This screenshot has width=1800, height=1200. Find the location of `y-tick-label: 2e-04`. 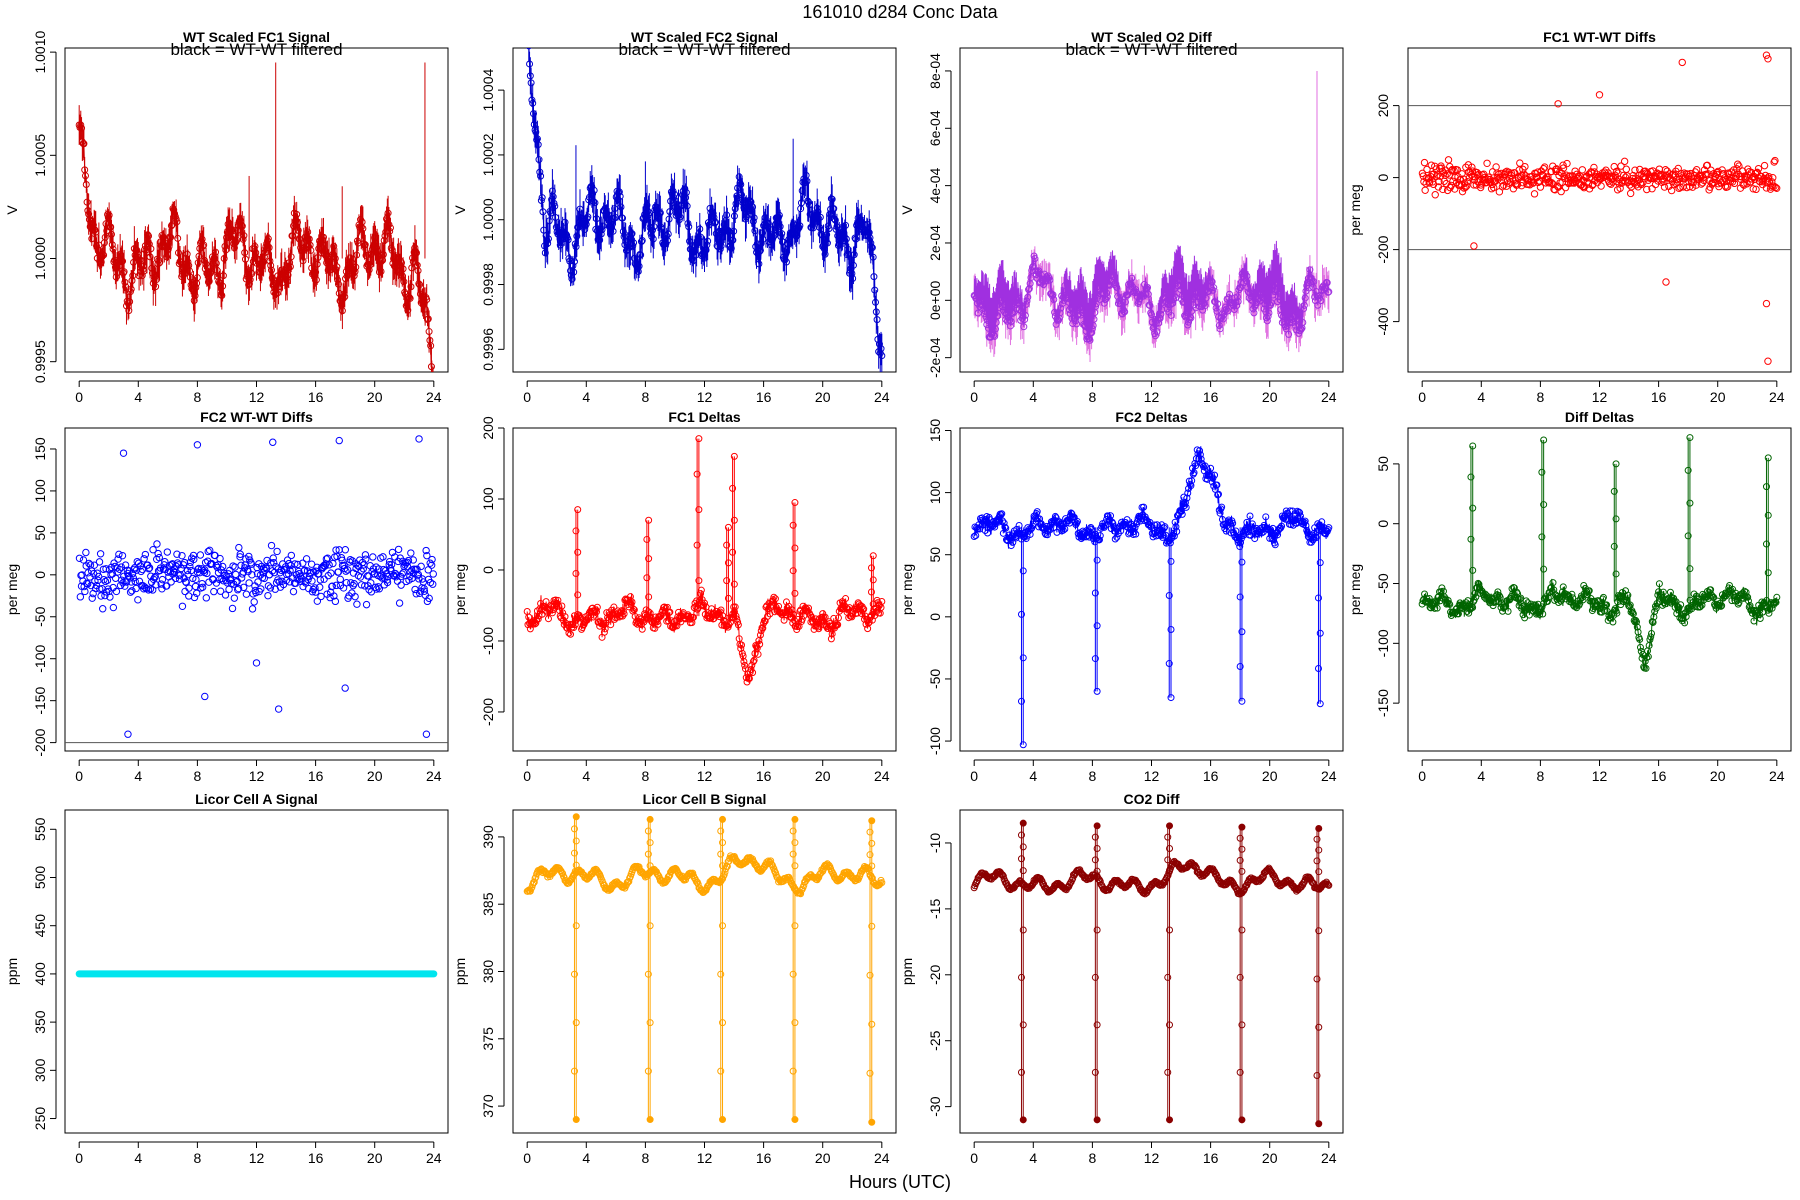

y-tick-label: 2e-04 is located at coordinates (935, 243).